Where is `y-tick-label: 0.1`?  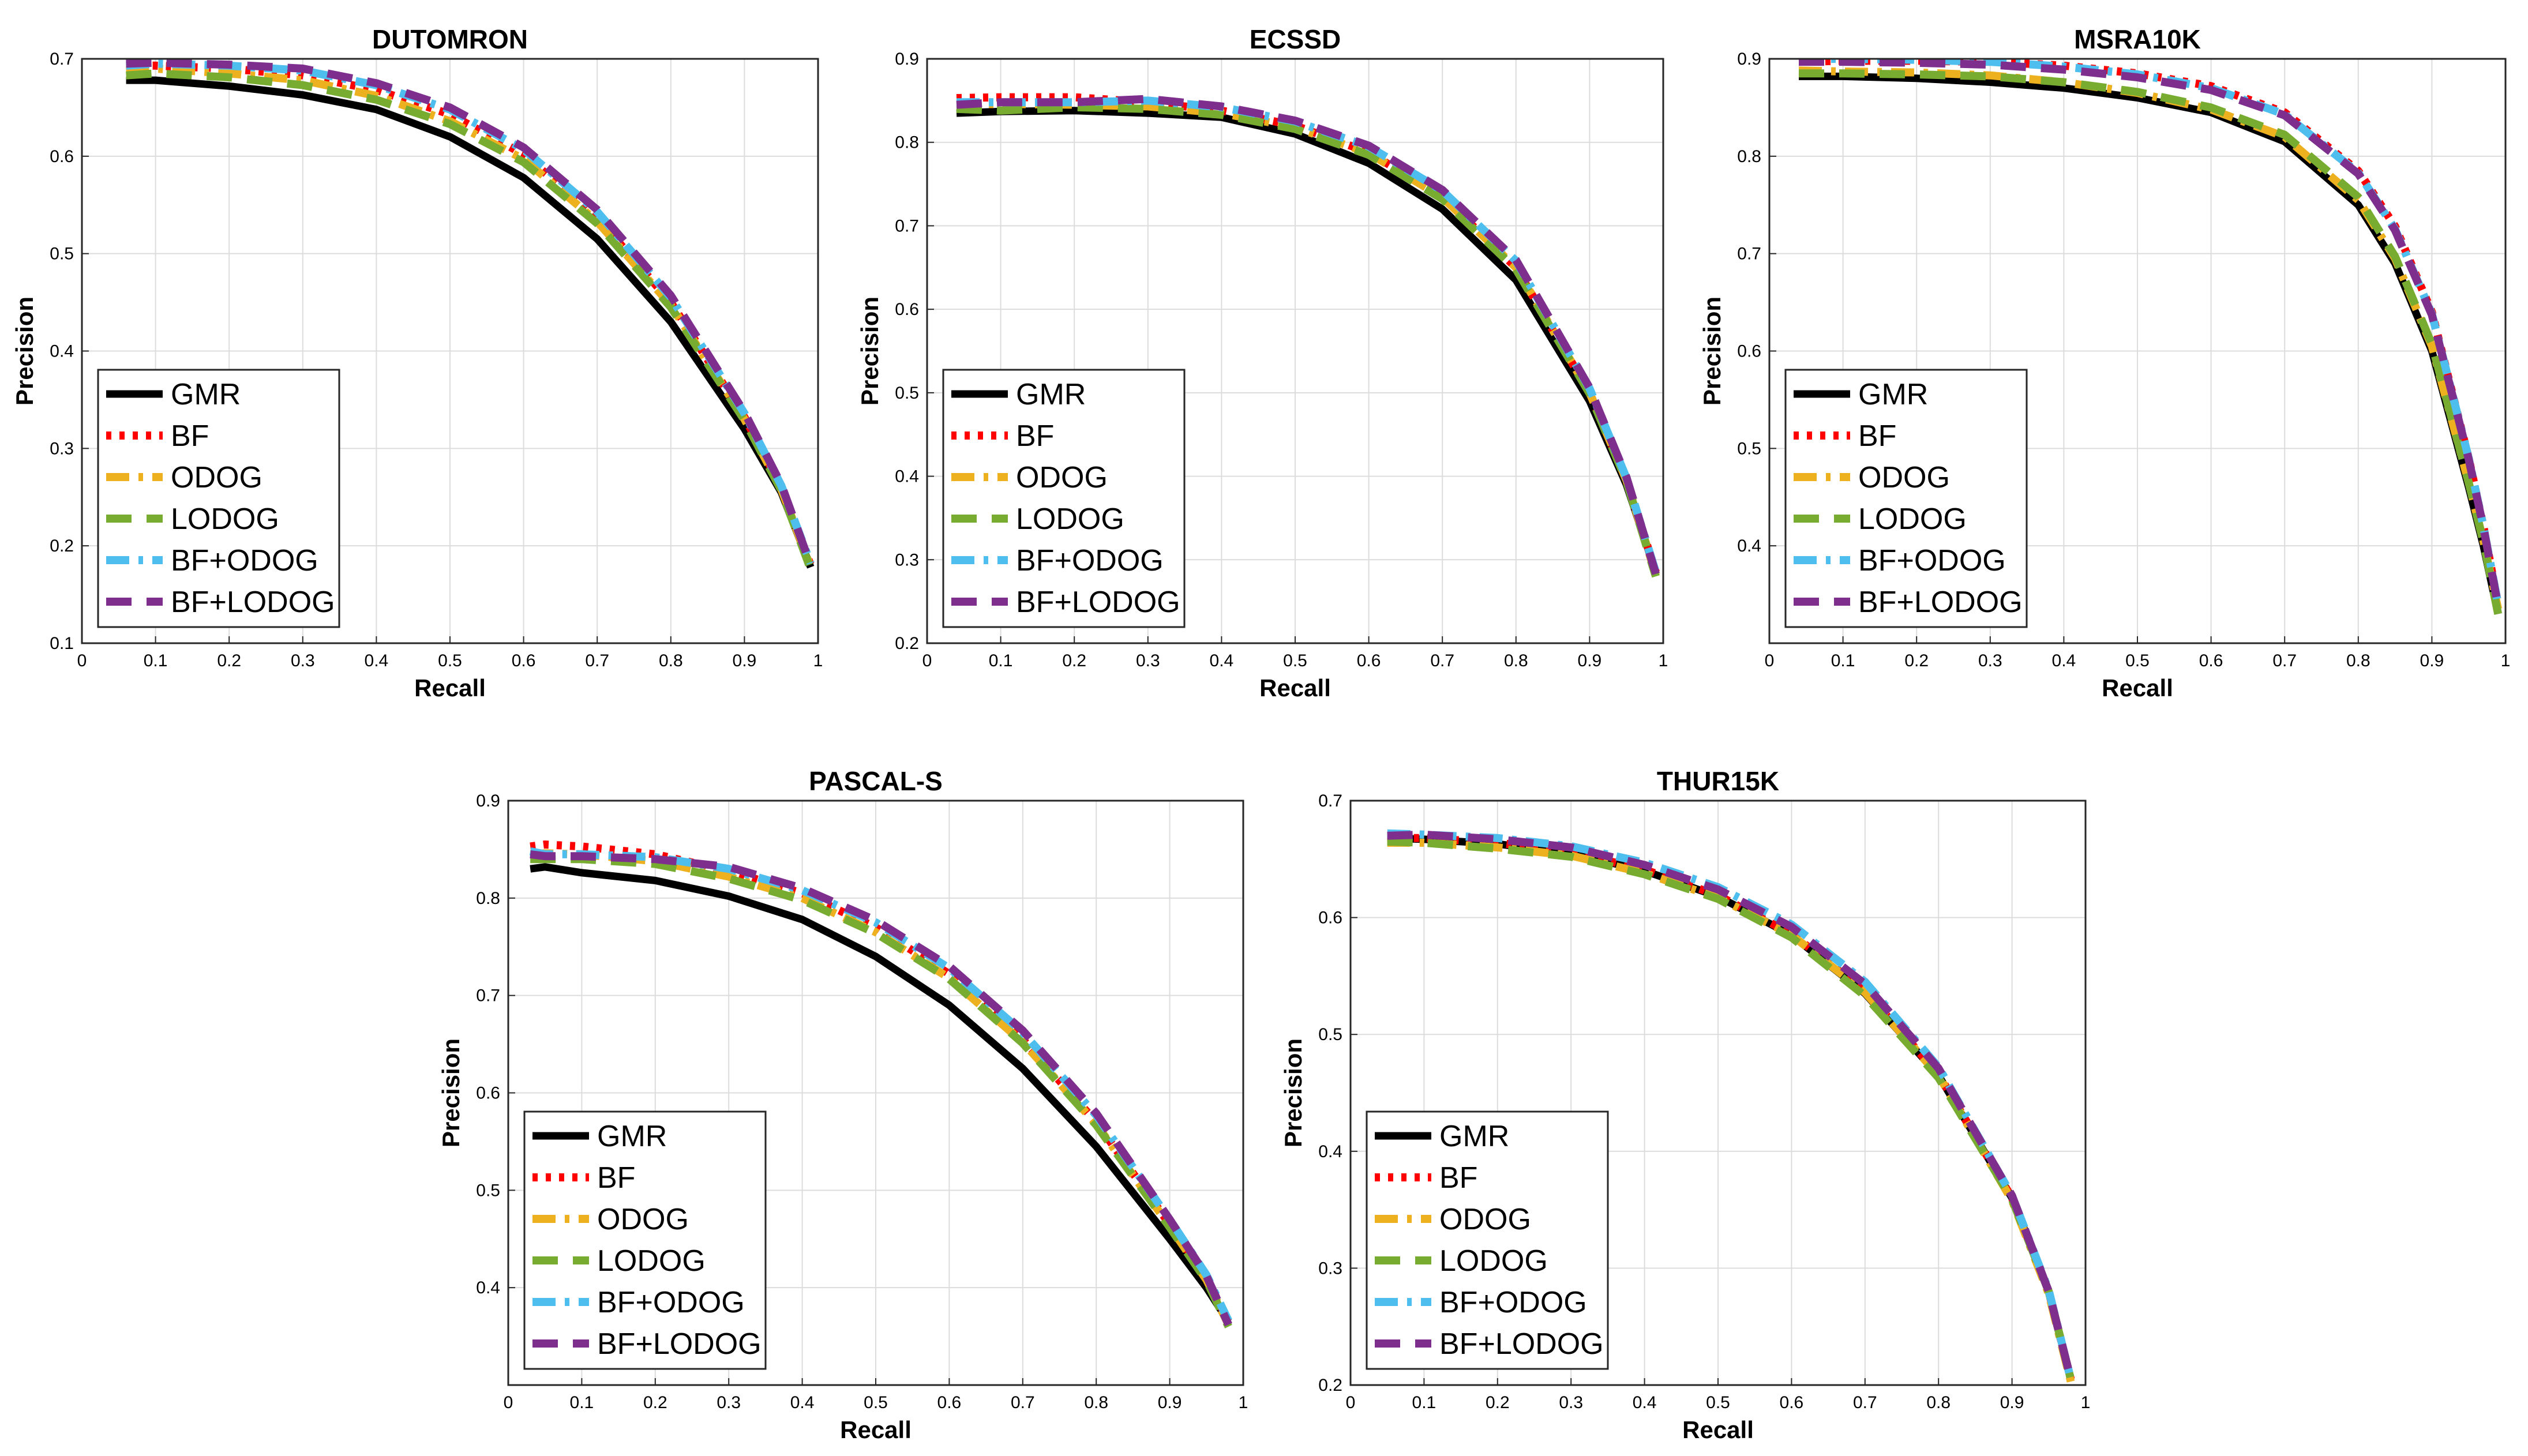 y-tick-label: 0.1 is located at coordinates (62, 643).